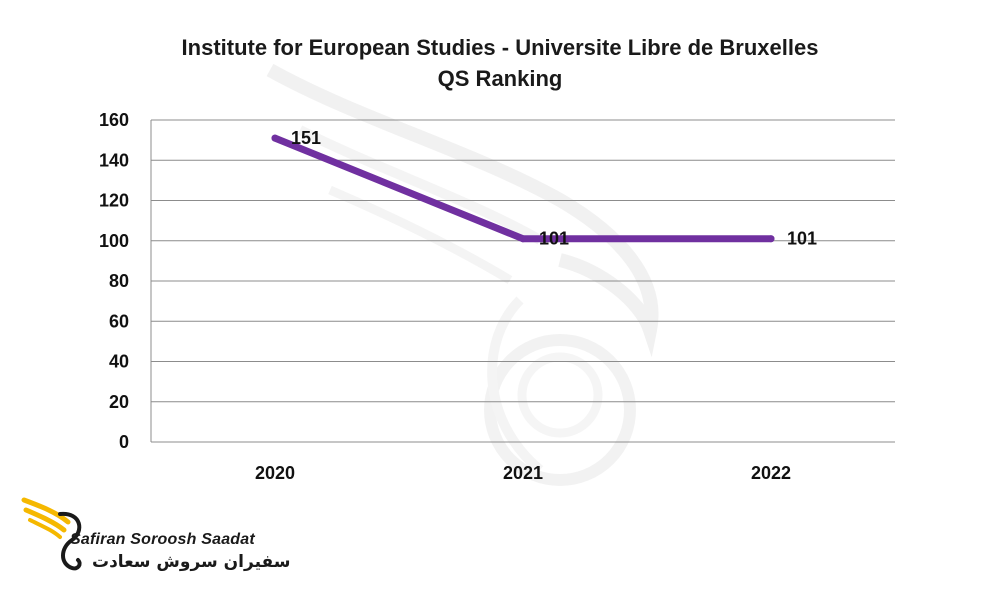 The width and height of the screenshot is (1000, 600). I want to click on x-tick-label: 2021, so click(523, 473).